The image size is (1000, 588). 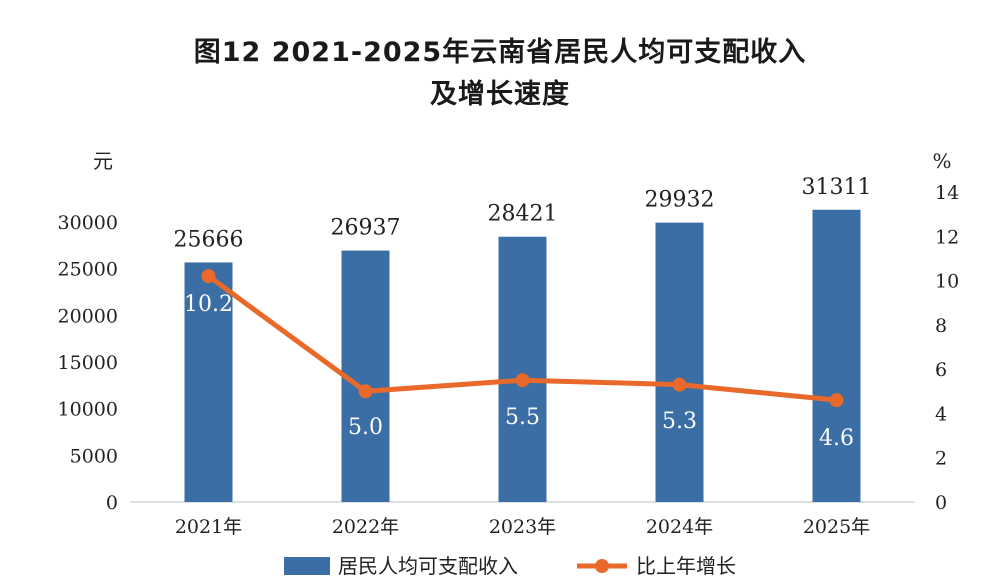 I want to click on bar-value-label: 31311, so click(x=837, y=187).